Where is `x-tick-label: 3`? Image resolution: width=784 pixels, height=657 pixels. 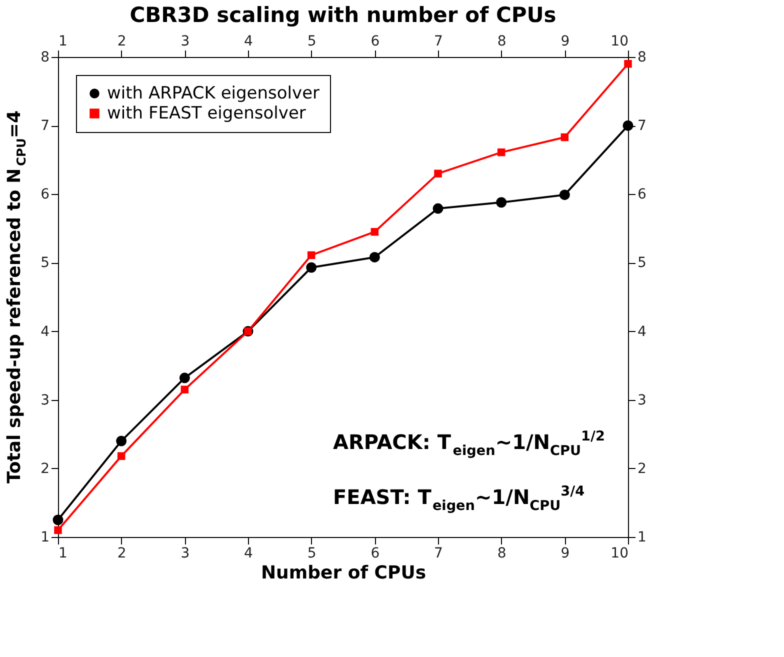 x-tick-label: 3 is located at coordinates (185, 554).